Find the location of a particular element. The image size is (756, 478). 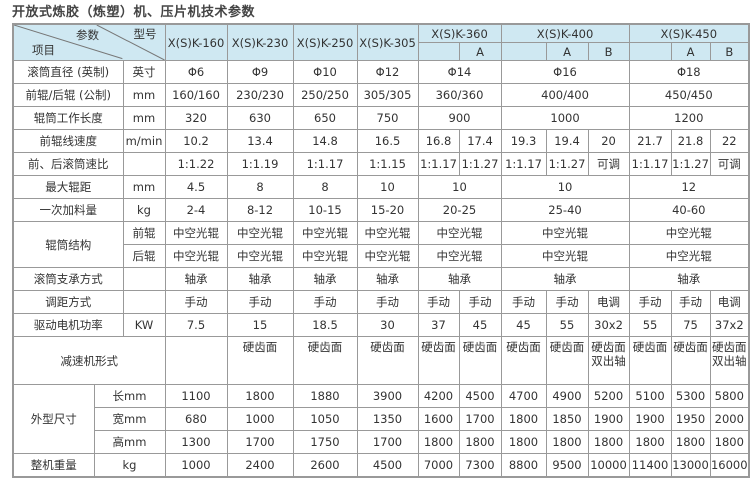

table-cell: 10000 is located at coordinates (608, 465).